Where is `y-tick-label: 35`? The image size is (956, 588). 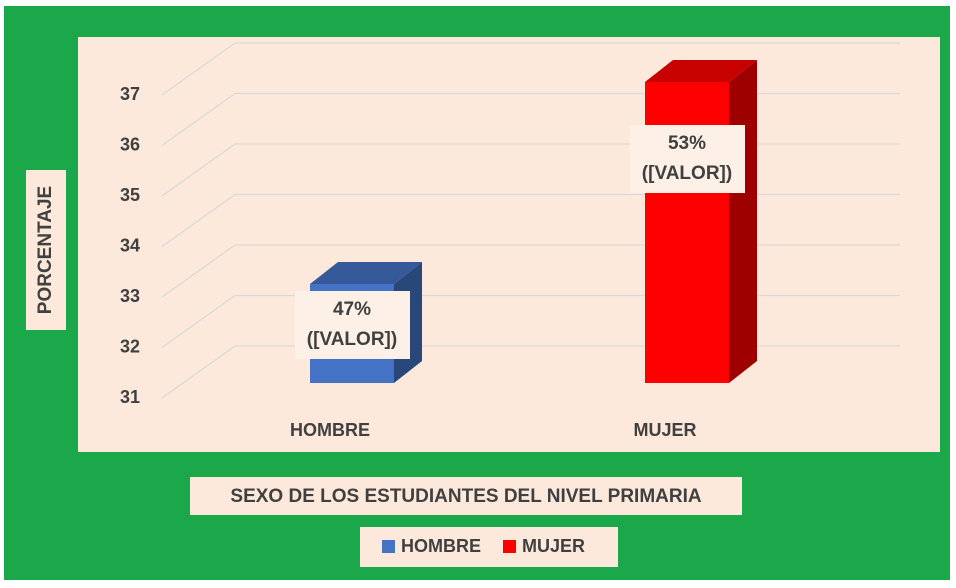
y-tick-label: 35 is located at coordinates (130, 195).